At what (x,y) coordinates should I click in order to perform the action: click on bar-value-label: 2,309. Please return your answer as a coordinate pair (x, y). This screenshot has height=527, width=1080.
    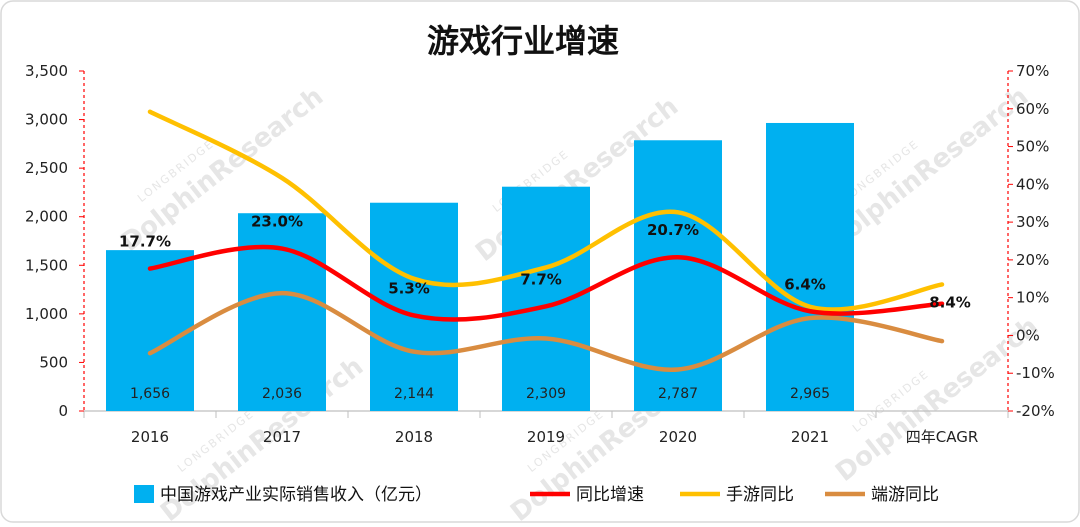
    Looking at the image, I should click on (546, 394).